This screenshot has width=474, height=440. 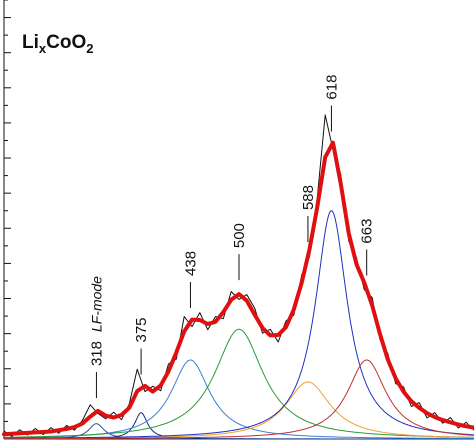 I want to click on chart-title: LixCoO2, so click(x=57, y=44).